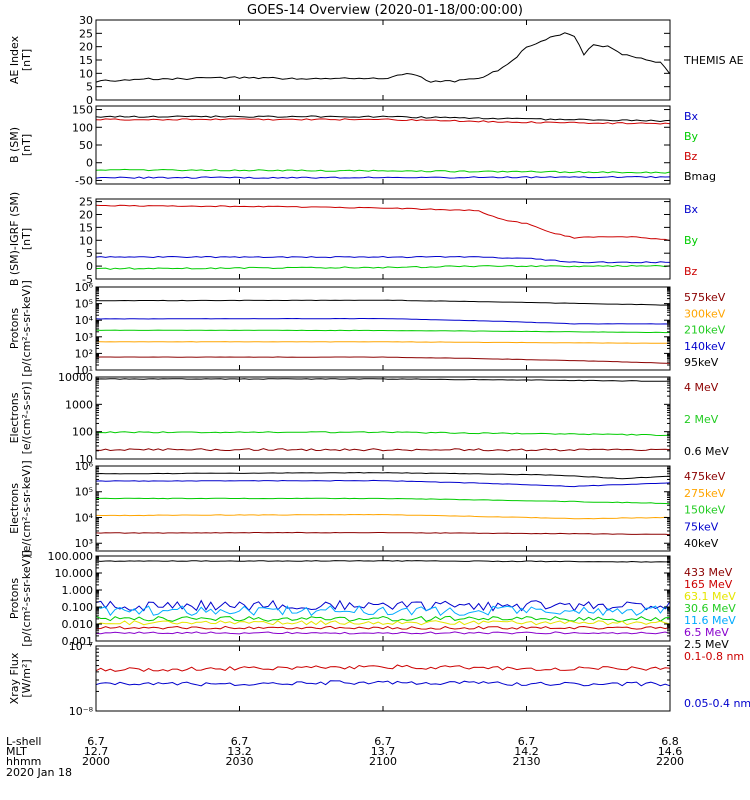 The image size is (750, 800). Describe the element at coordinates (705, 510) in the screenshot. I see `legend-150kev: 150keV` at that location.